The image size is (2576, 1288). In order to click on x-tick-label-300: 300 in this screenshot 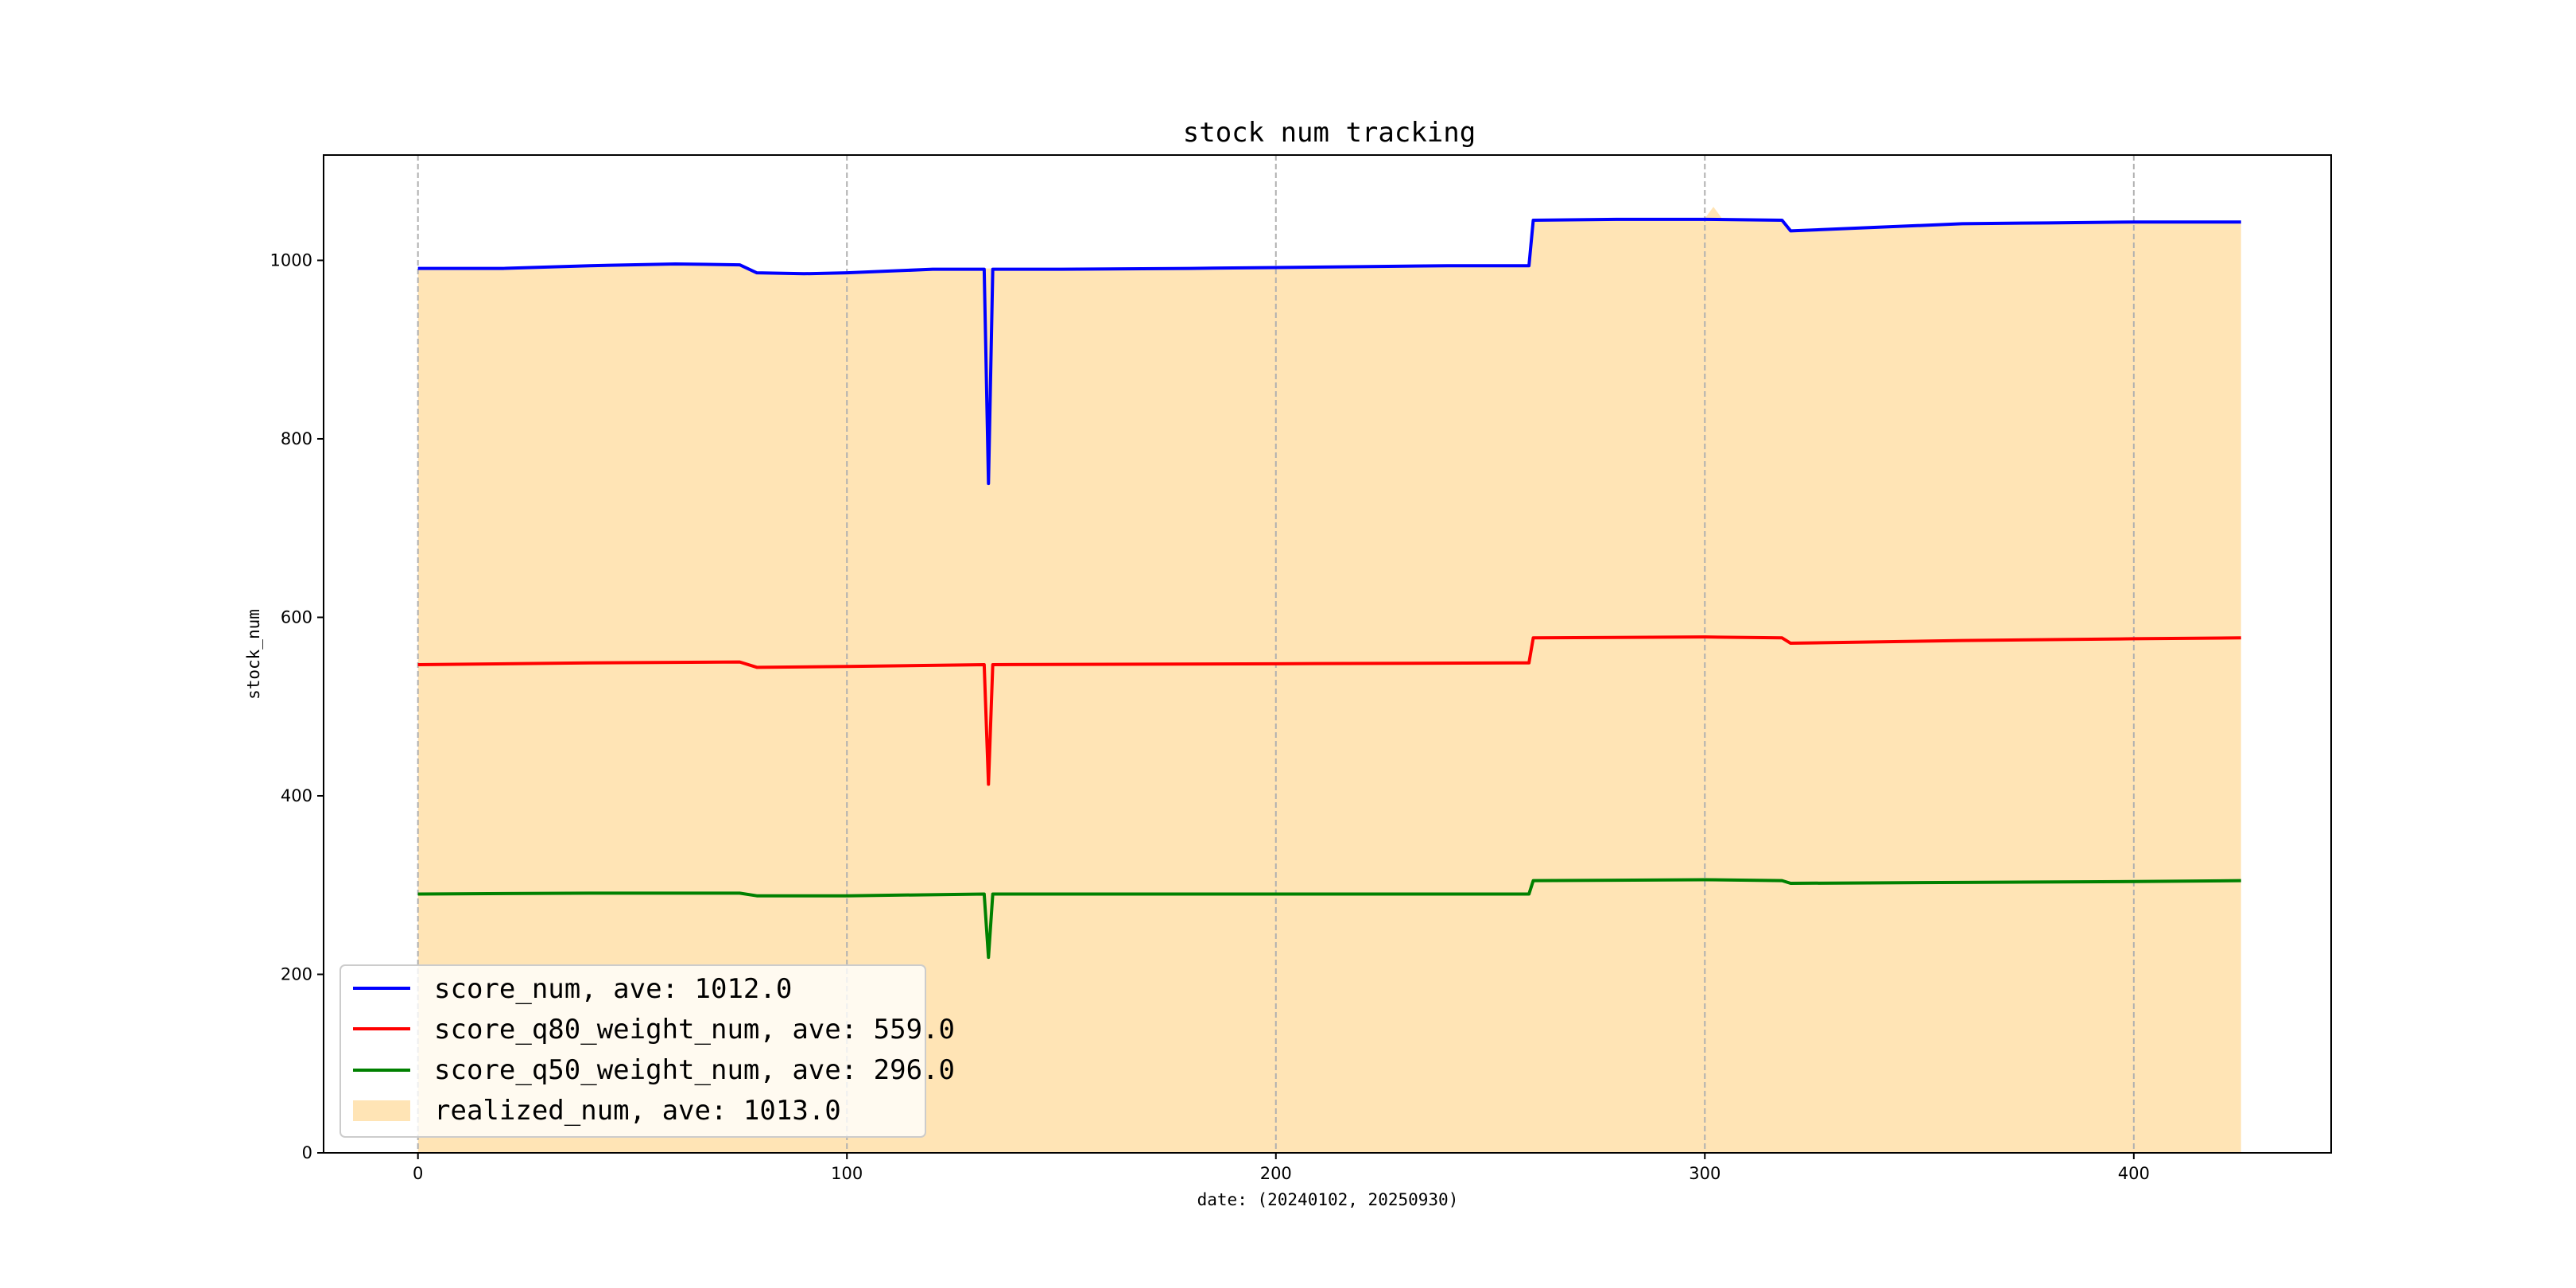, I will do `click(1705, 1173)`.